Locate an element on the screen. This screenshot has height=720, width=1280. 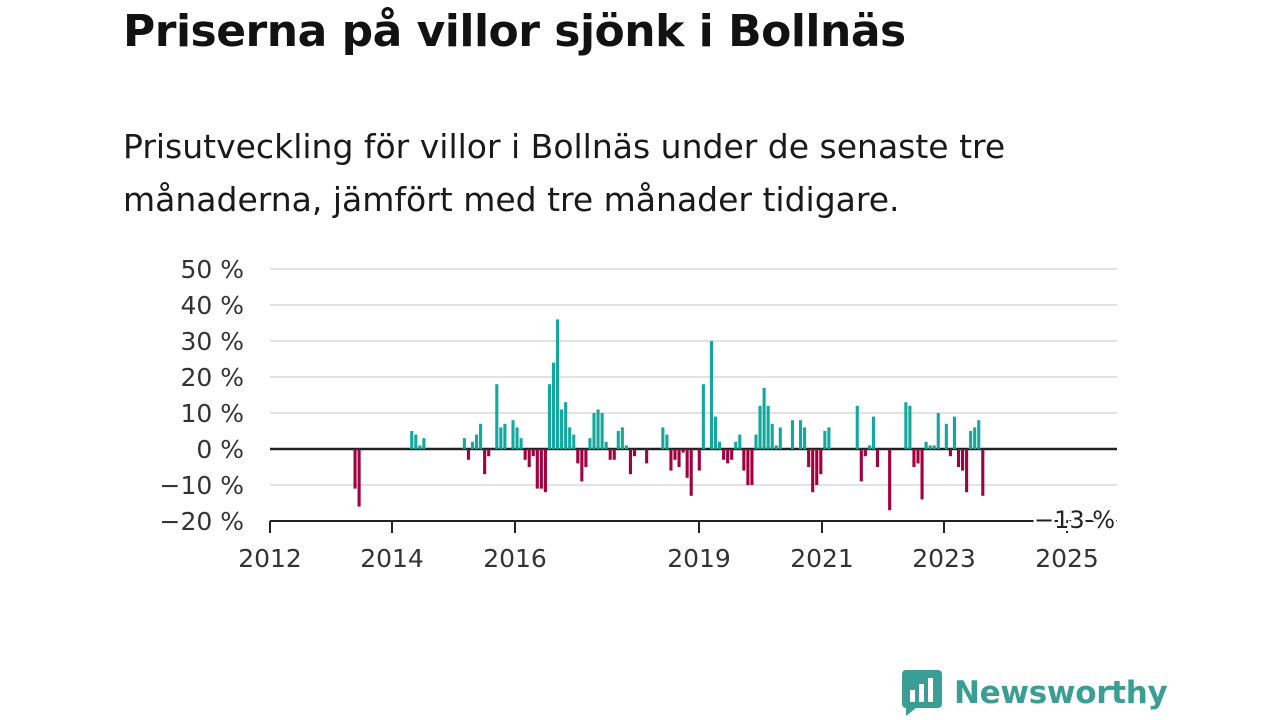
brand-name: Newsworthy is located at coordinates (1061, 693).